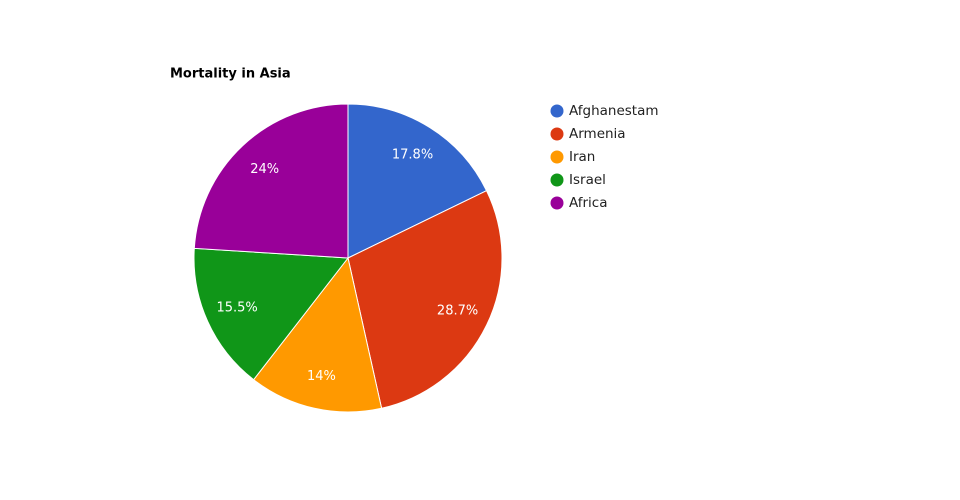 The height and width of the screenshot is (500, 960). I want to click on chart-title: Mortality in Asia, so click(230, 74).